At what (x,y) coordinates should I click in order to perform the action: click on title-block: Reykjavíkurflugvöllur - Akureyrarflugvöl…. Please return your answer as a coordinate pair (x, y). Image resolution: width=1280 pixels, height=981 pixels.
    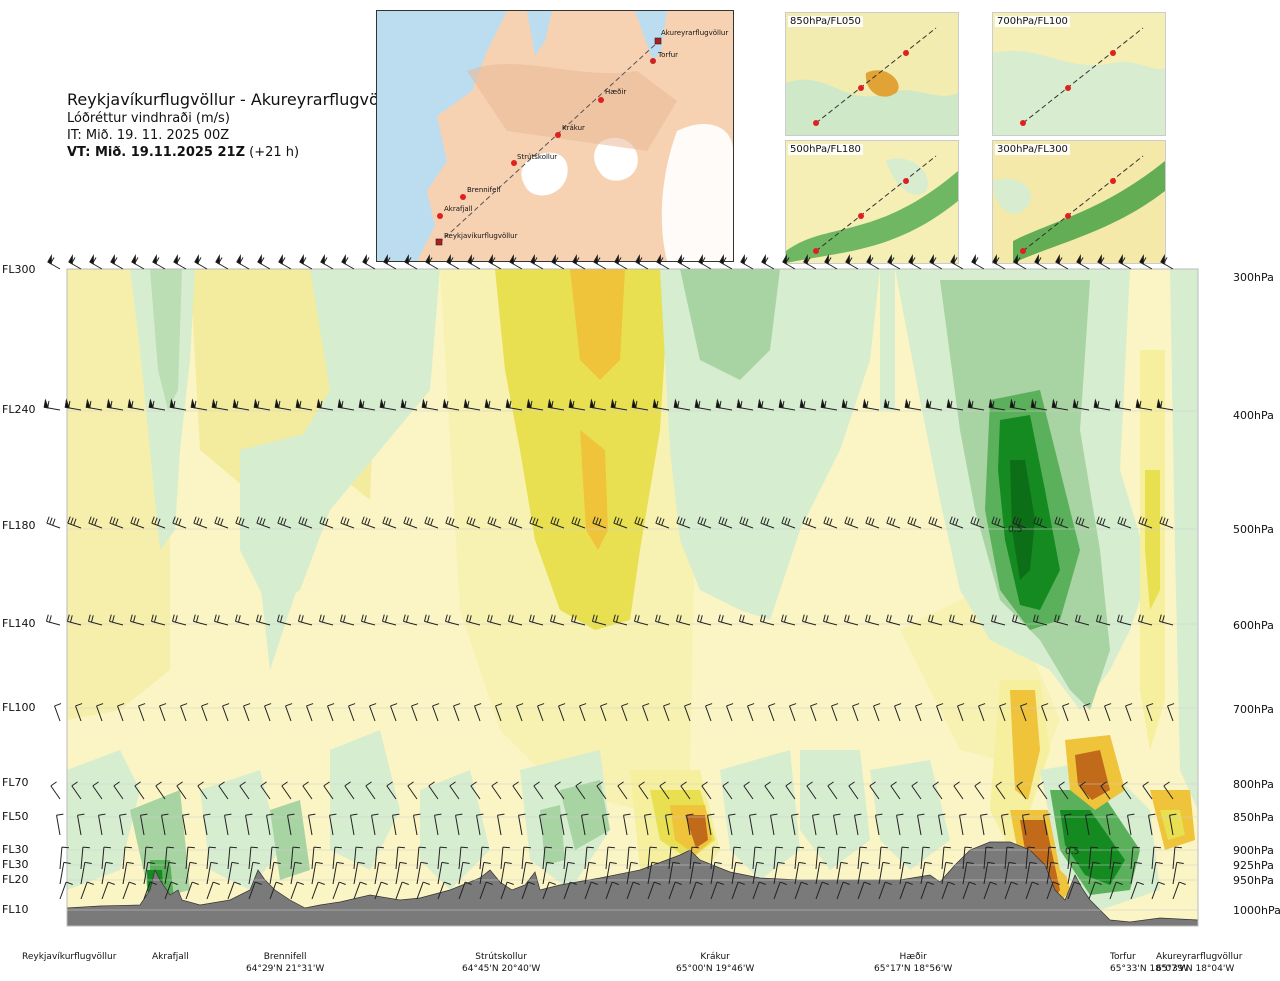
    Looking at the image, I should click on (235, 125).